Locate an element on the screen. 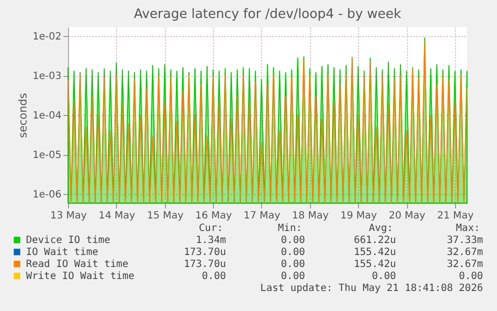  text: Cur: is located at coordinates (210, 228).